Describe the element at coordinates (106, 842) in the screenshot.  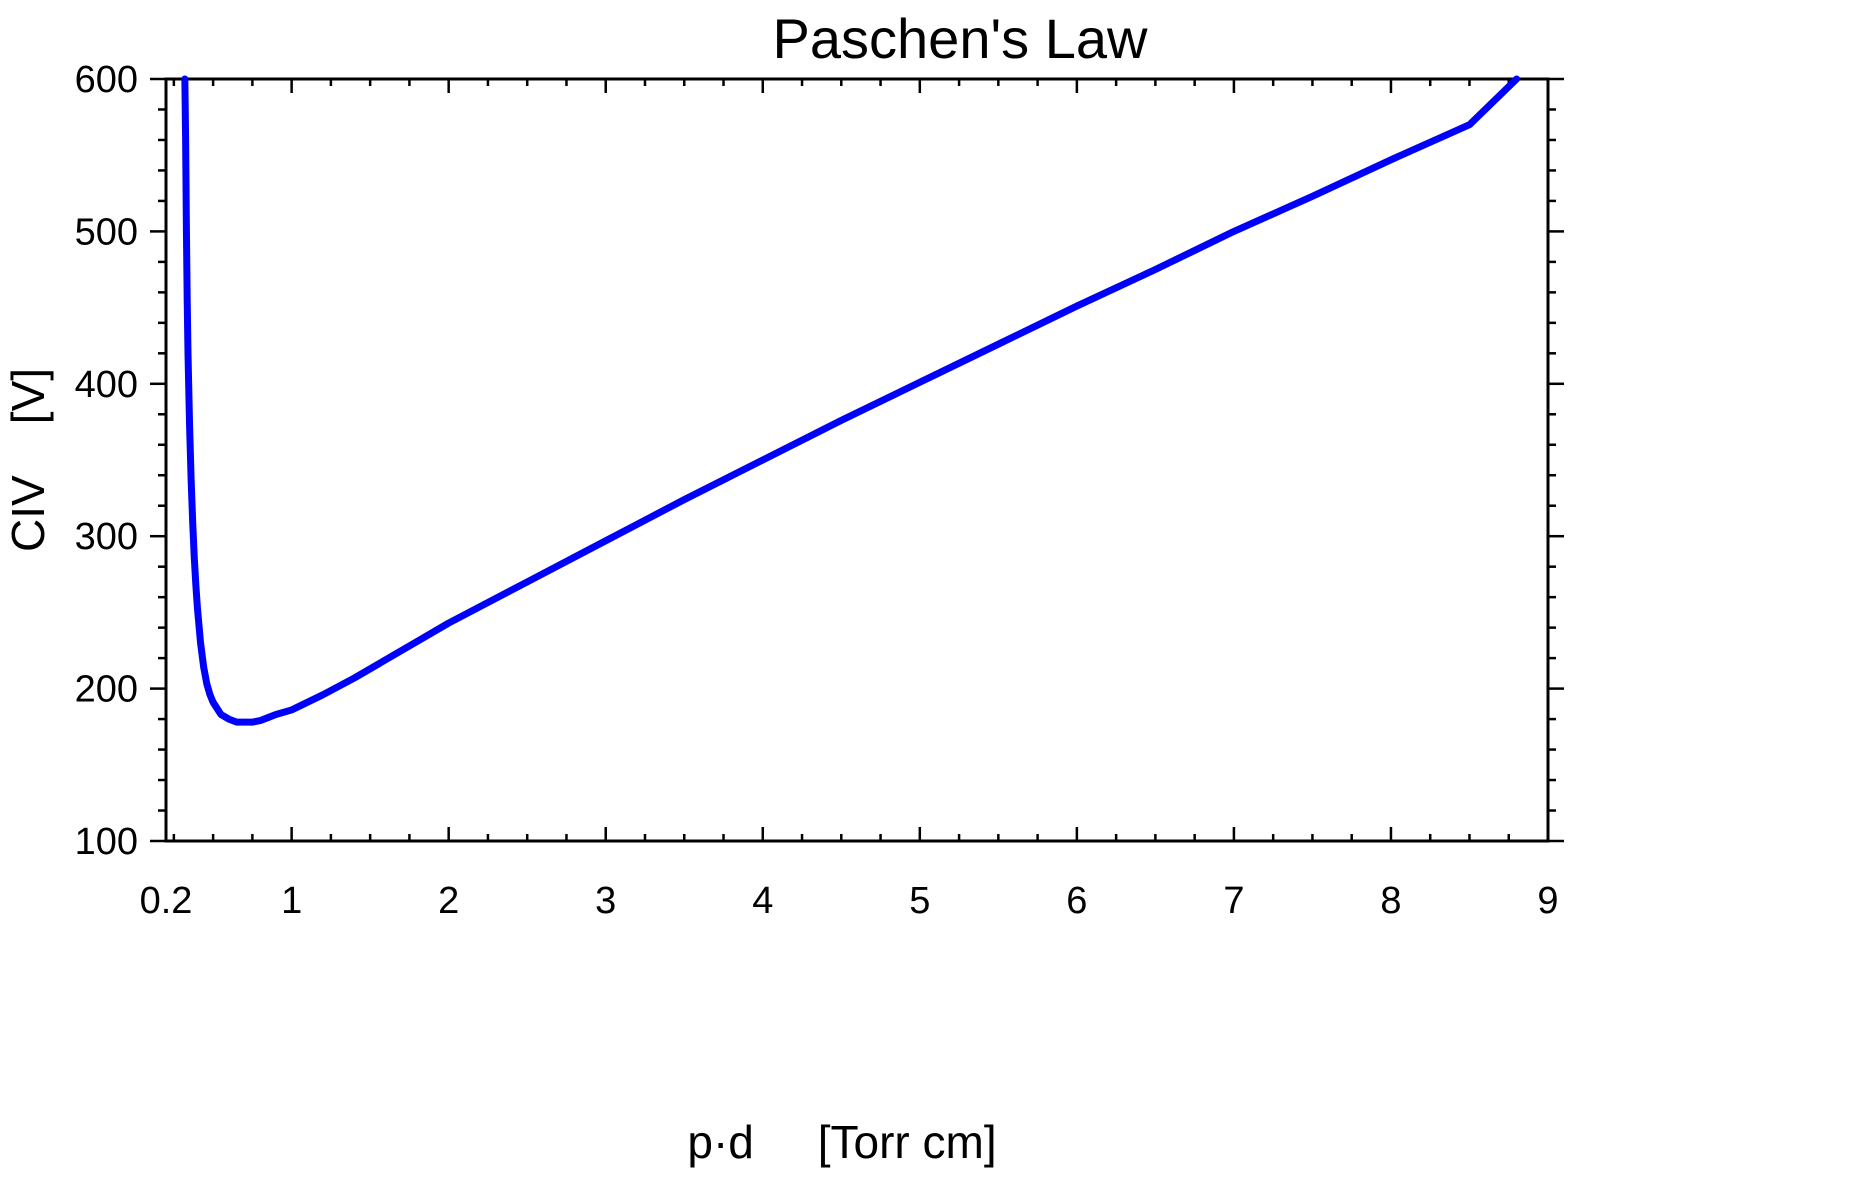
I see `y-tick-label: 100` at that location.